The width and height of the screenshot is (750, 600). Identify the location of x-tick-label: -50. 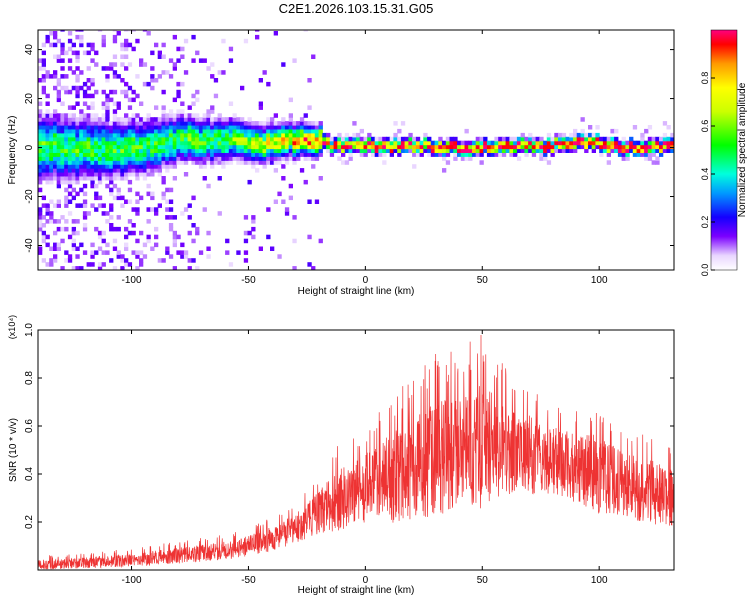
(248, 580).